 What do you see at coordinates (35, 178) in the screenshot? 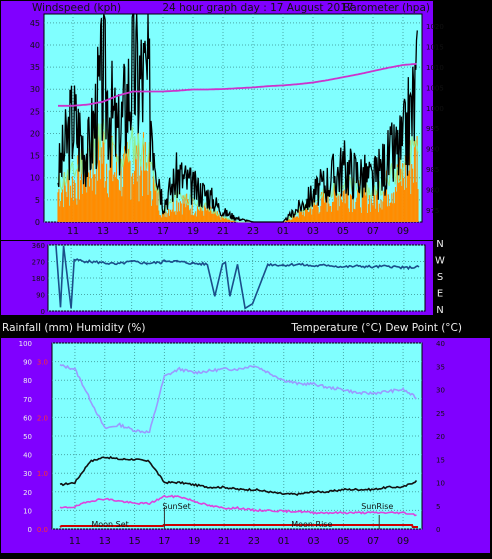
I see `windspeed-tick-label: 10` at bounding box center [35, 178].